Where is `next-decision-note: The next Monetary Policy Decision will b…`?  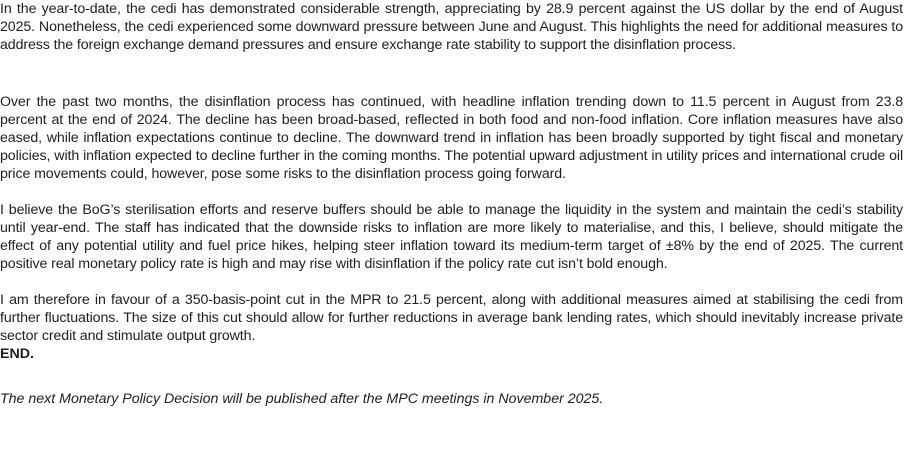 next-decision-note: The next Monetary Policy Decision will b… is located at coordinates (302, 399).